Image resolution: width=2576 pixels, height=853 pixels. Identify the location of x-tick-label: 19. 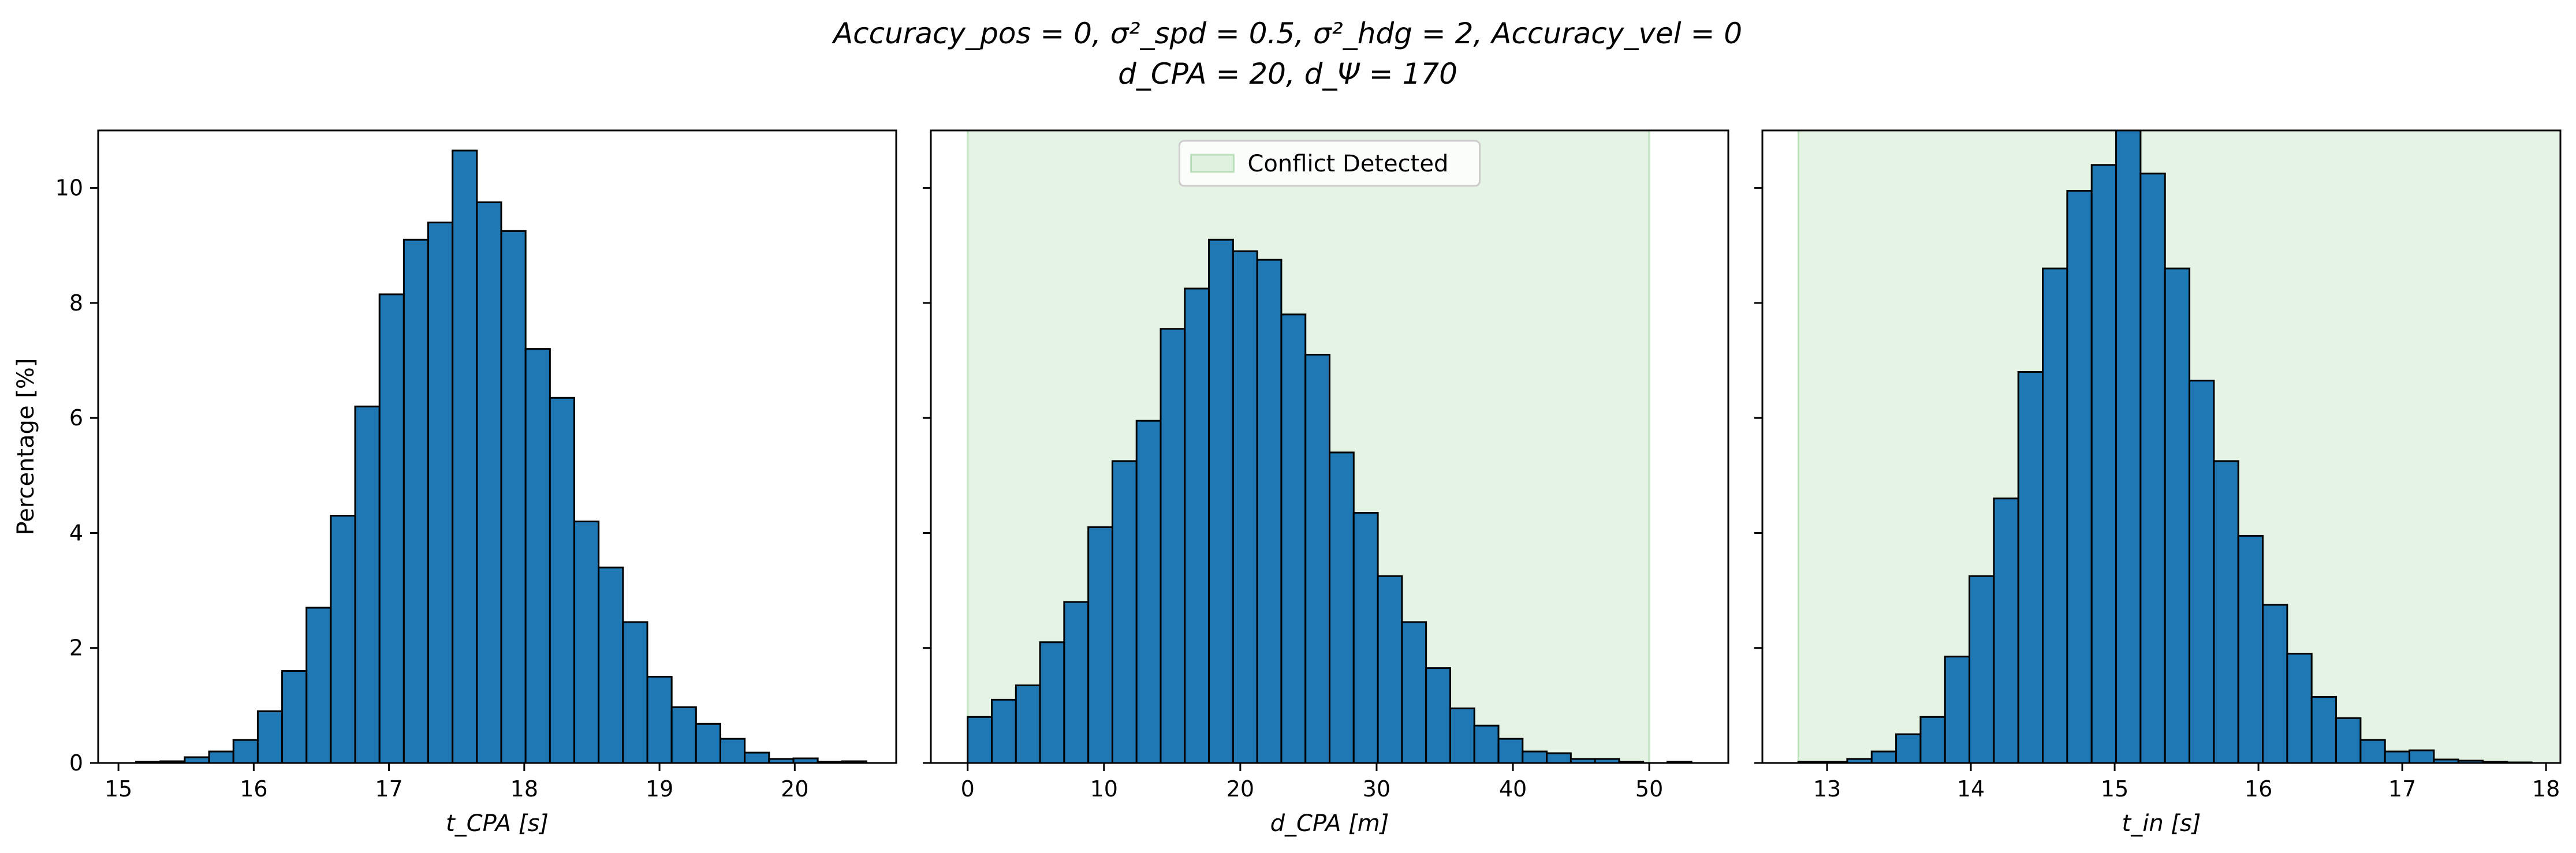
(659, 789).